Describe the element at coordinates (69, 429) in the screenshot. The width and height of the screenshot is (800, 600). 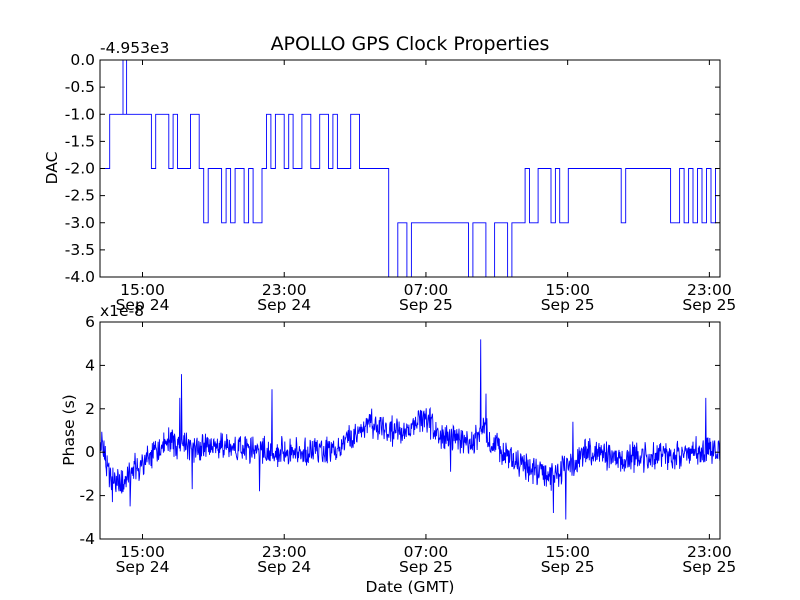
I see `bottom-y-axis-label: Phase (s)` at that location.